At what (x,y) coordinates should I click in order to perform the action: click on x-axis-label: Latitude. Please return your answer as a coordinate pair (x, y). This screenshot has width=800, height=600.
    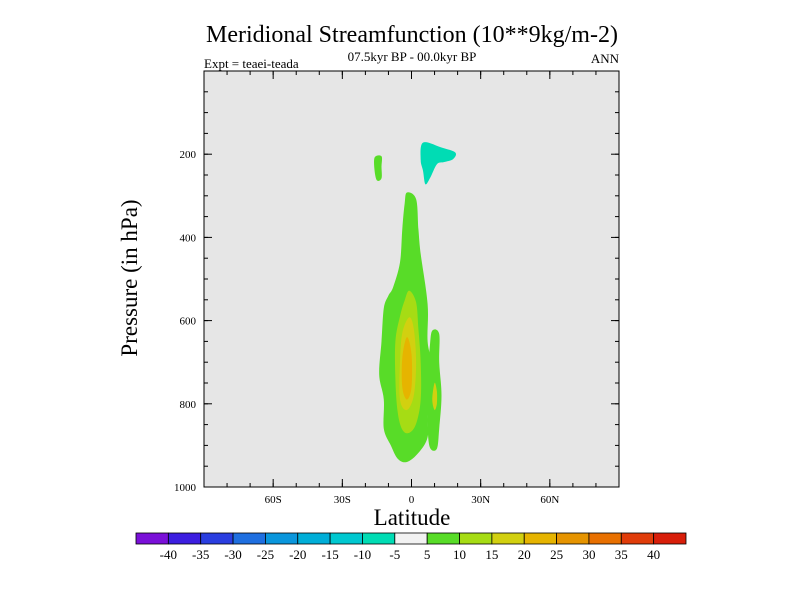
    Looking at the image, I should click on (412, 517).